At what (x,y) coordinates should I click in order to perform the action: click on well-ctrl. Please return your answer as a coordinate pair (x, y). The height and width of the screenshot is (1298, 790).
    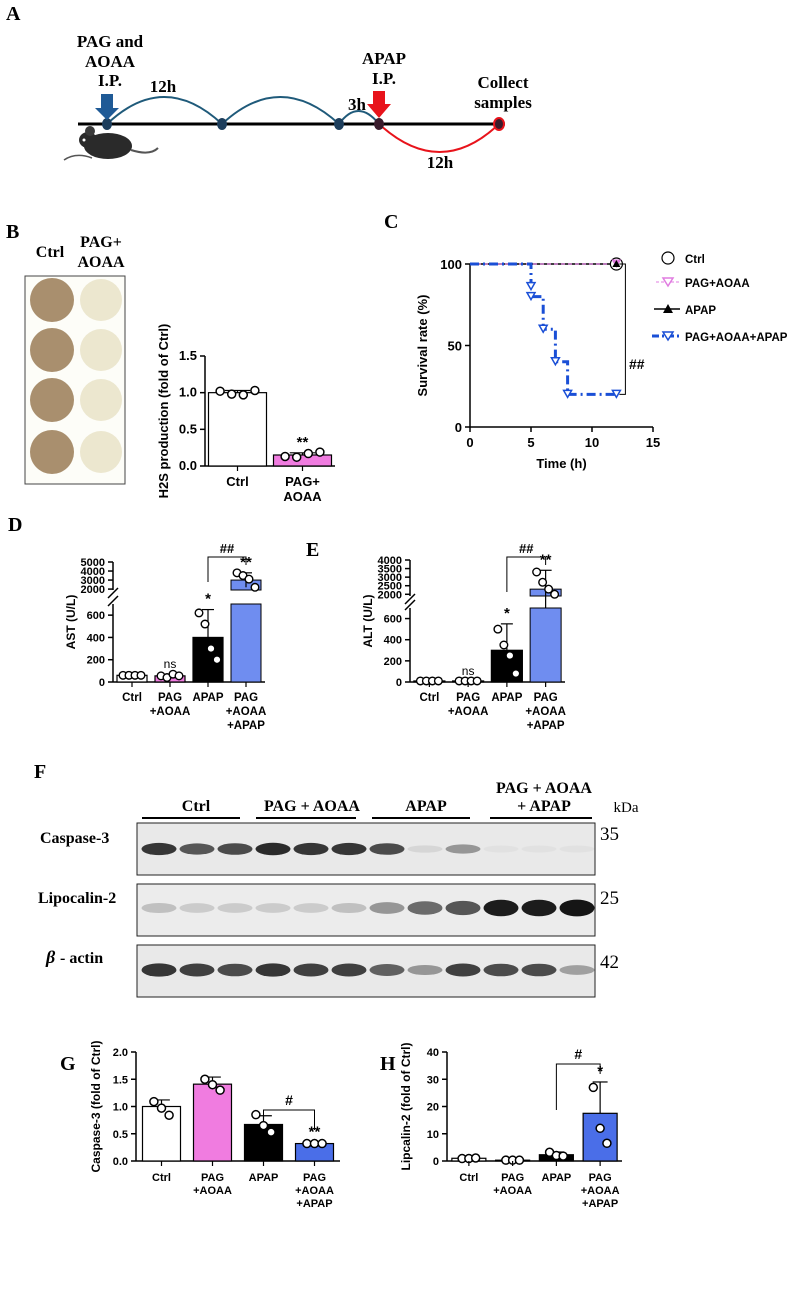
    Looking at the image, I should click on (52, 350).